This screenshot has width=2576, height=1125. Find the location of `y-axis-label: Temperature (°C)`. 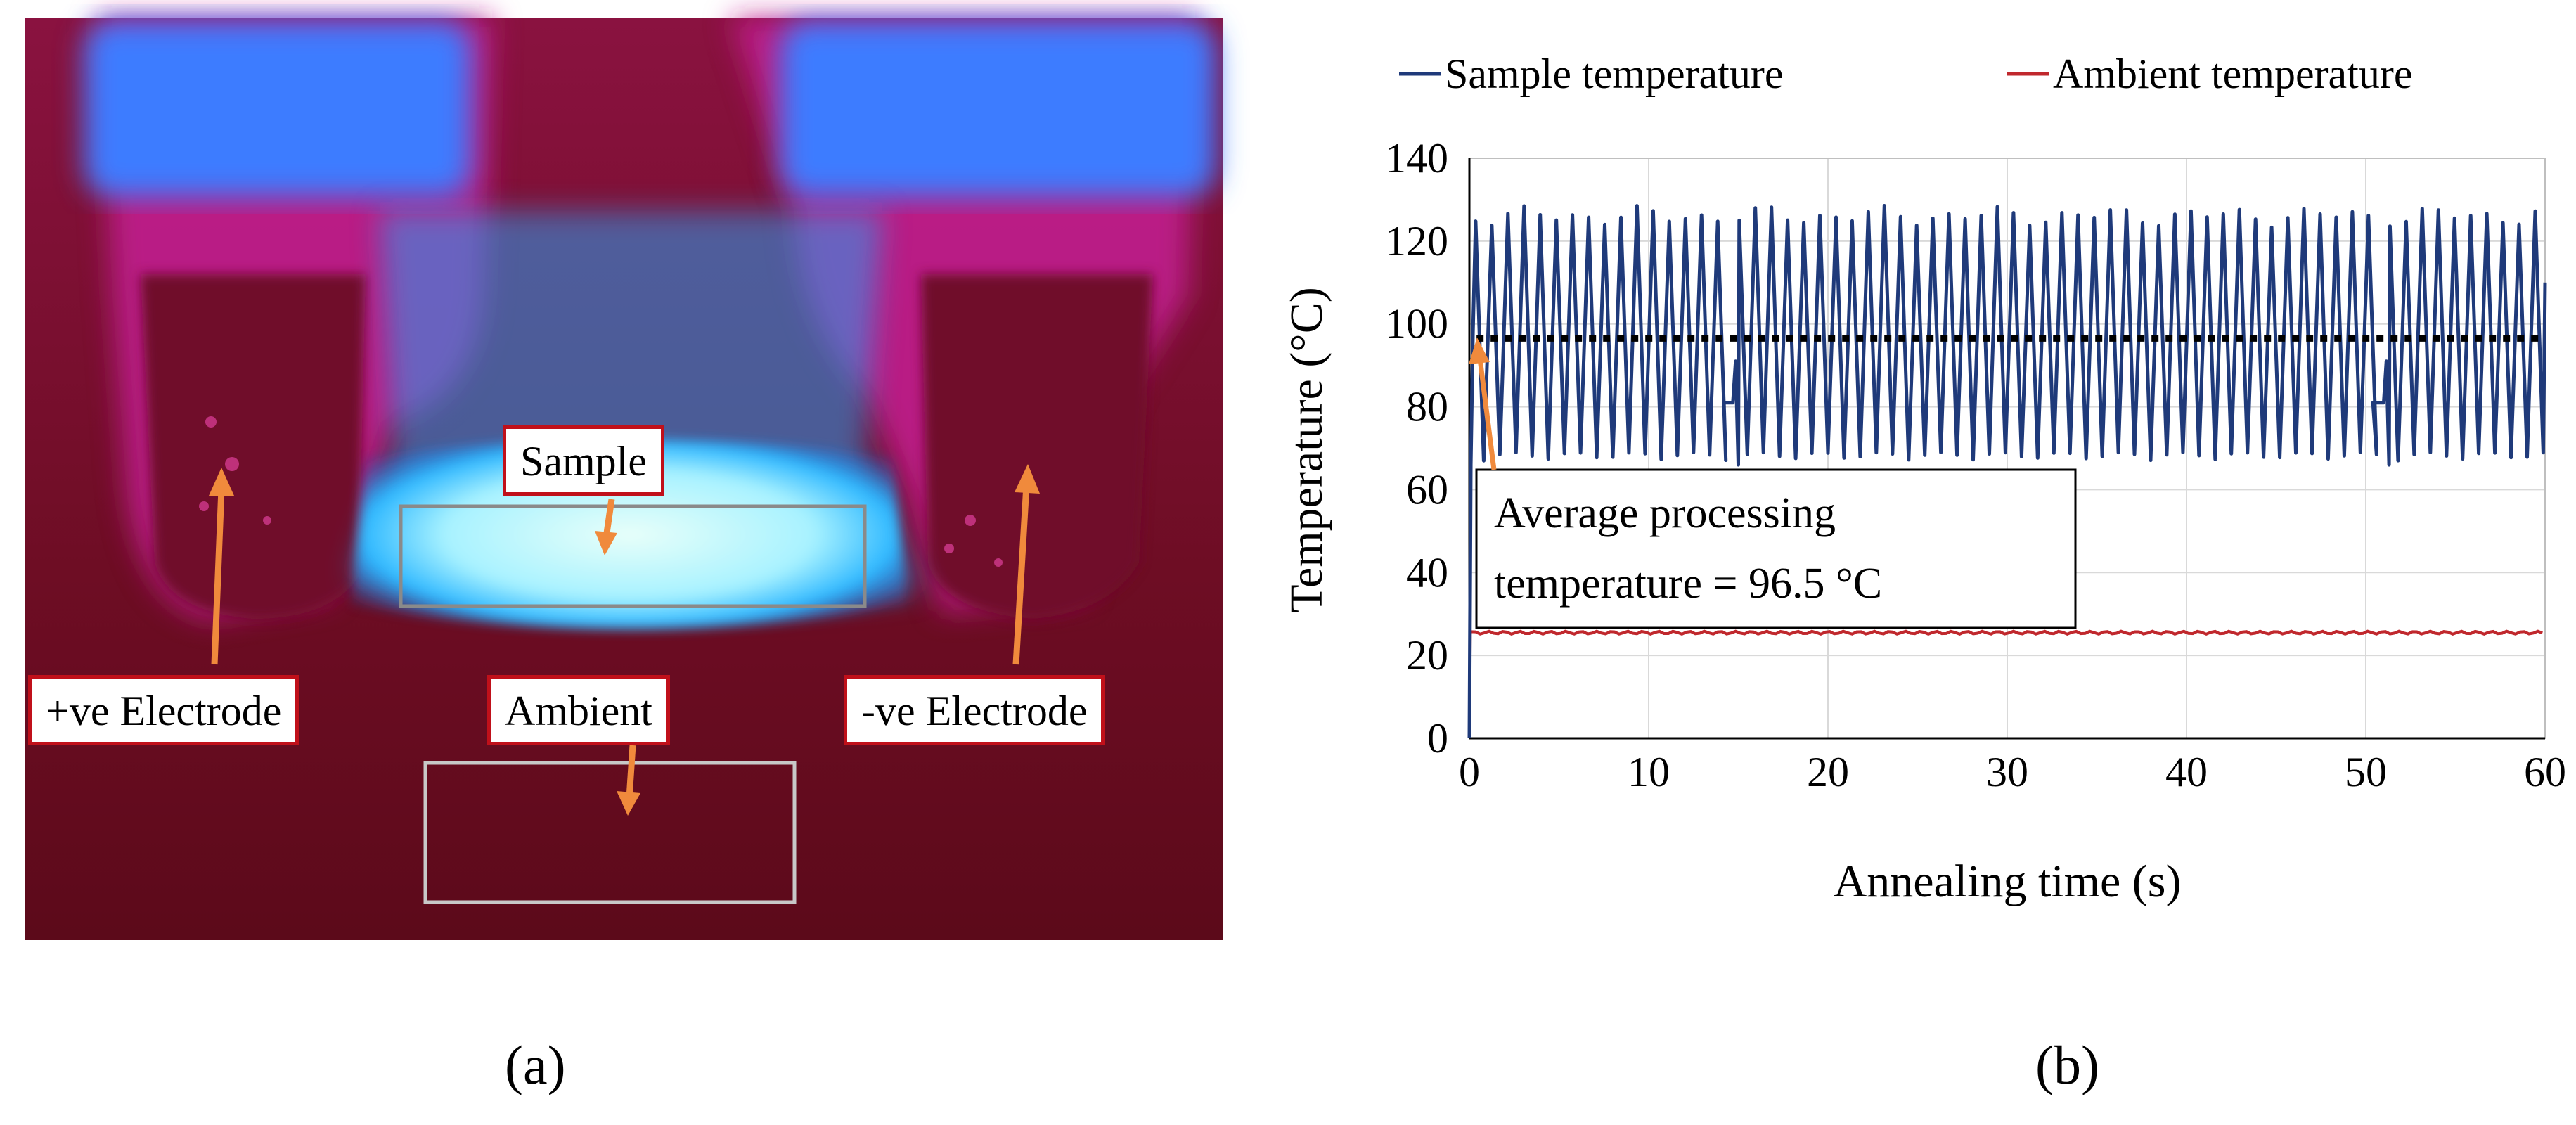

y-axis-label: Temperature (°C) is located at coordinates (1306, 449).